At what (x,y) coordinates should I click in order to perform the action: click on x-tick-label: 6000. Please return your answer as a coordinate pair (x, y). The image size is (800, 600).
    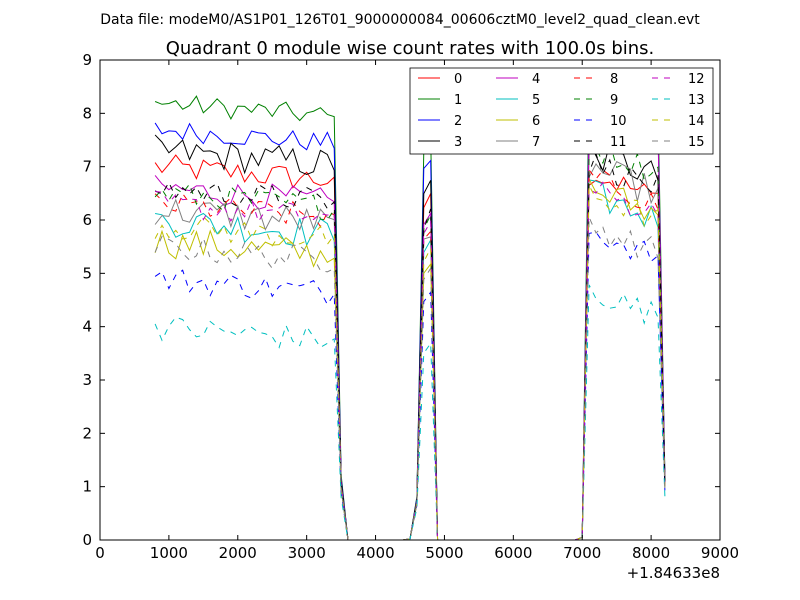
    Looking at the image, I should click on (513, 553).